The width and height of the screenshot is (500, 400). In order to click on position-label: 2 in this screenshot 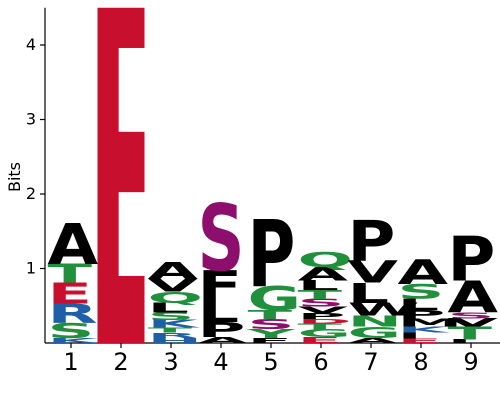, I will do `click(120, 362)`.